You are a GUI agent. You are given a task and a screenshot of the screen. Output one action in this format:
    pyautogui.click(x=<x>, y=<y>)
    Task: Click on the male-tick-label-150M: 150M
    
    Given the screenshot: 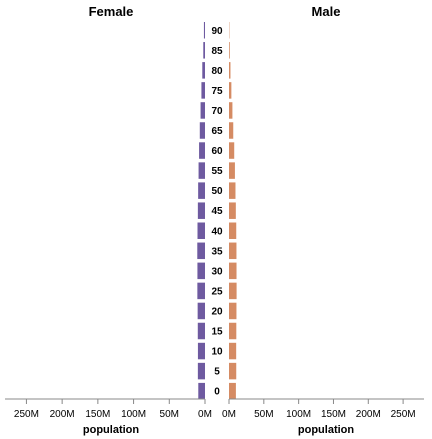 What is the action you would take?
    pyautogui.click(x=333, y=414)
    